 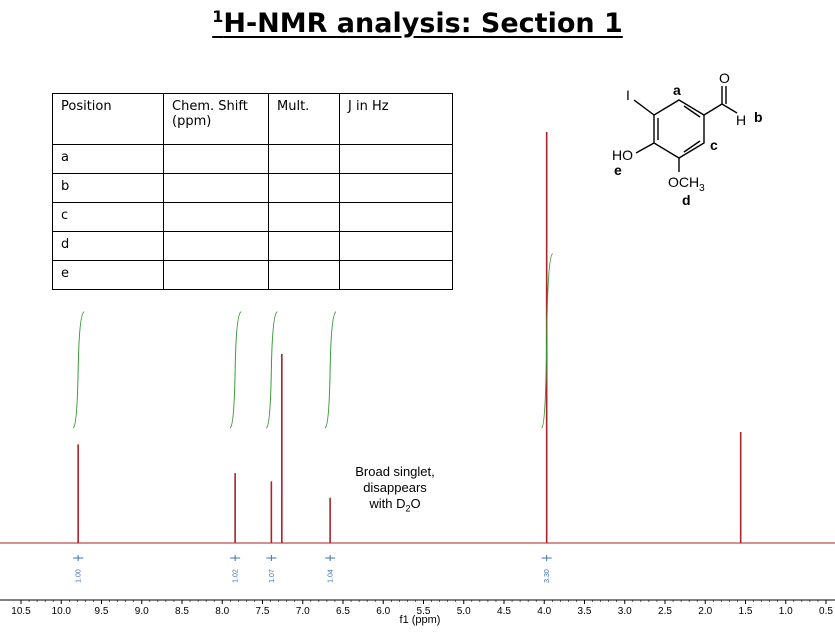 What do you see at coordinates (395, 489) in the screenshot?
I see `broad-singlet-annotation: Broad singlet, disappears with D2O` at bounding box center [395, 489].